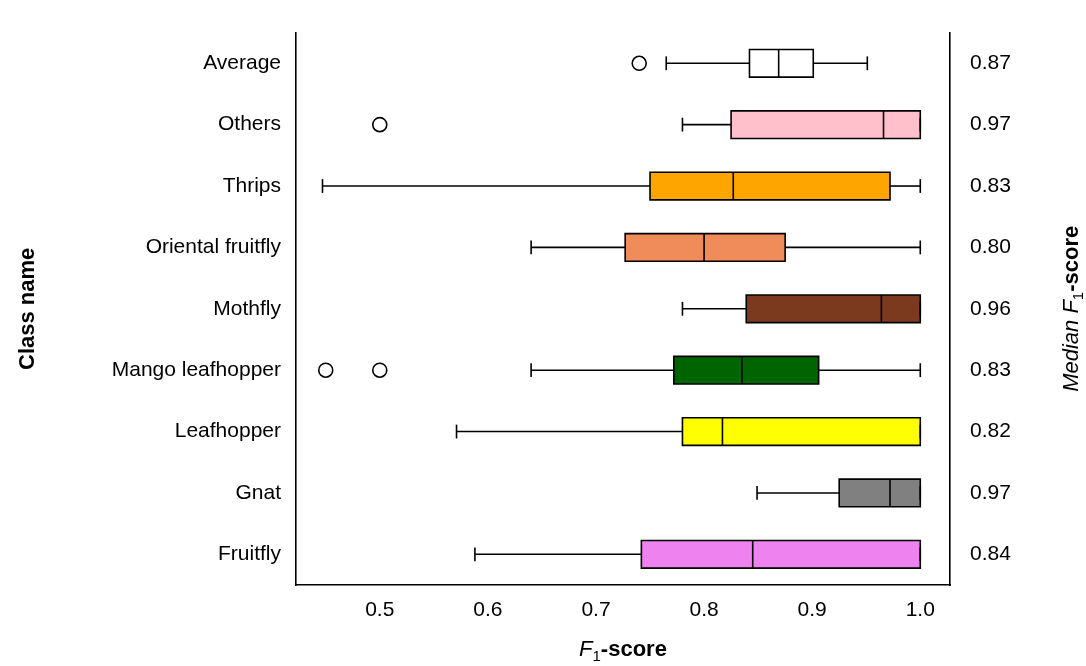 This screenshot has width=1086, height=666. What do you see at coordinates (258, 491) in the screenshot?
I see `y-tick-label: Gnat` at bounding box center [258, 491].